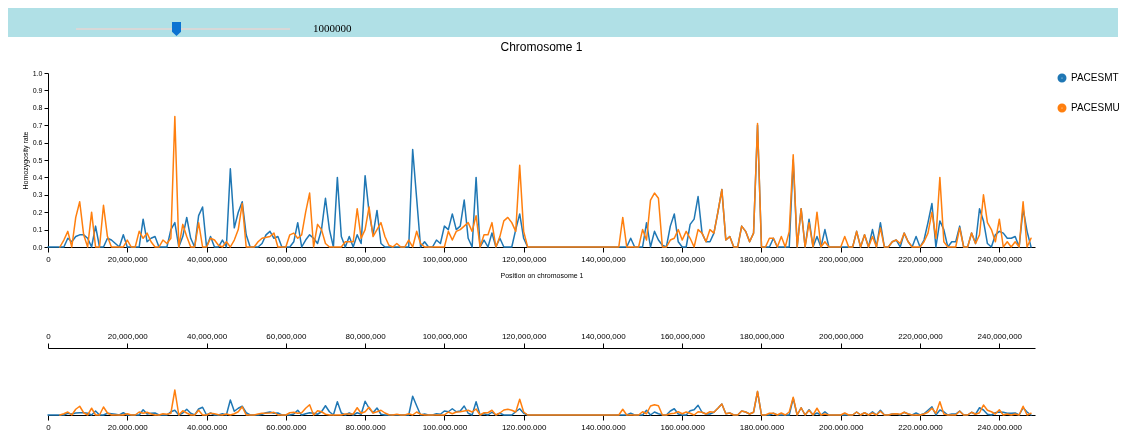  What do you see at coordinates (332, 28) in the screenshot?
I see `text: 1000000` at bounding box center [332, 28].